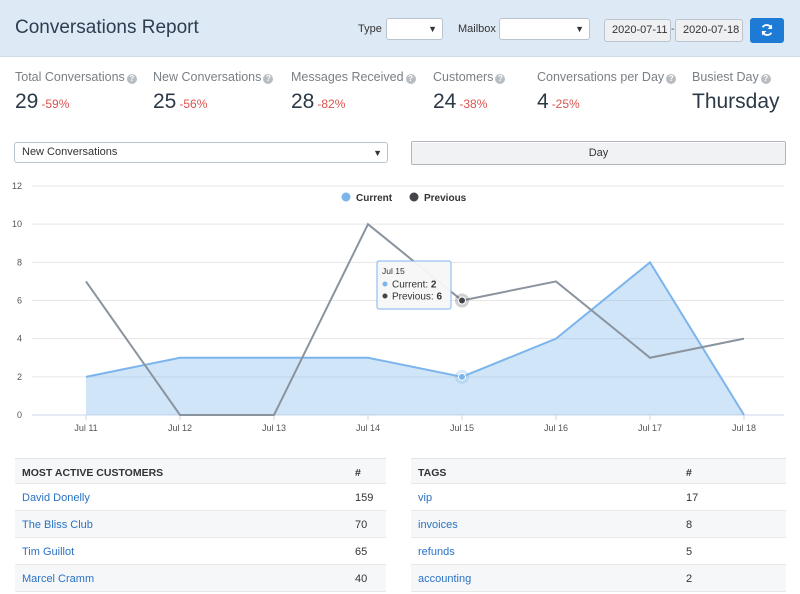  Describe the element at coordinates (48, 552) in the screenshot. I see `customer-link: Tim Guillot` at that location.